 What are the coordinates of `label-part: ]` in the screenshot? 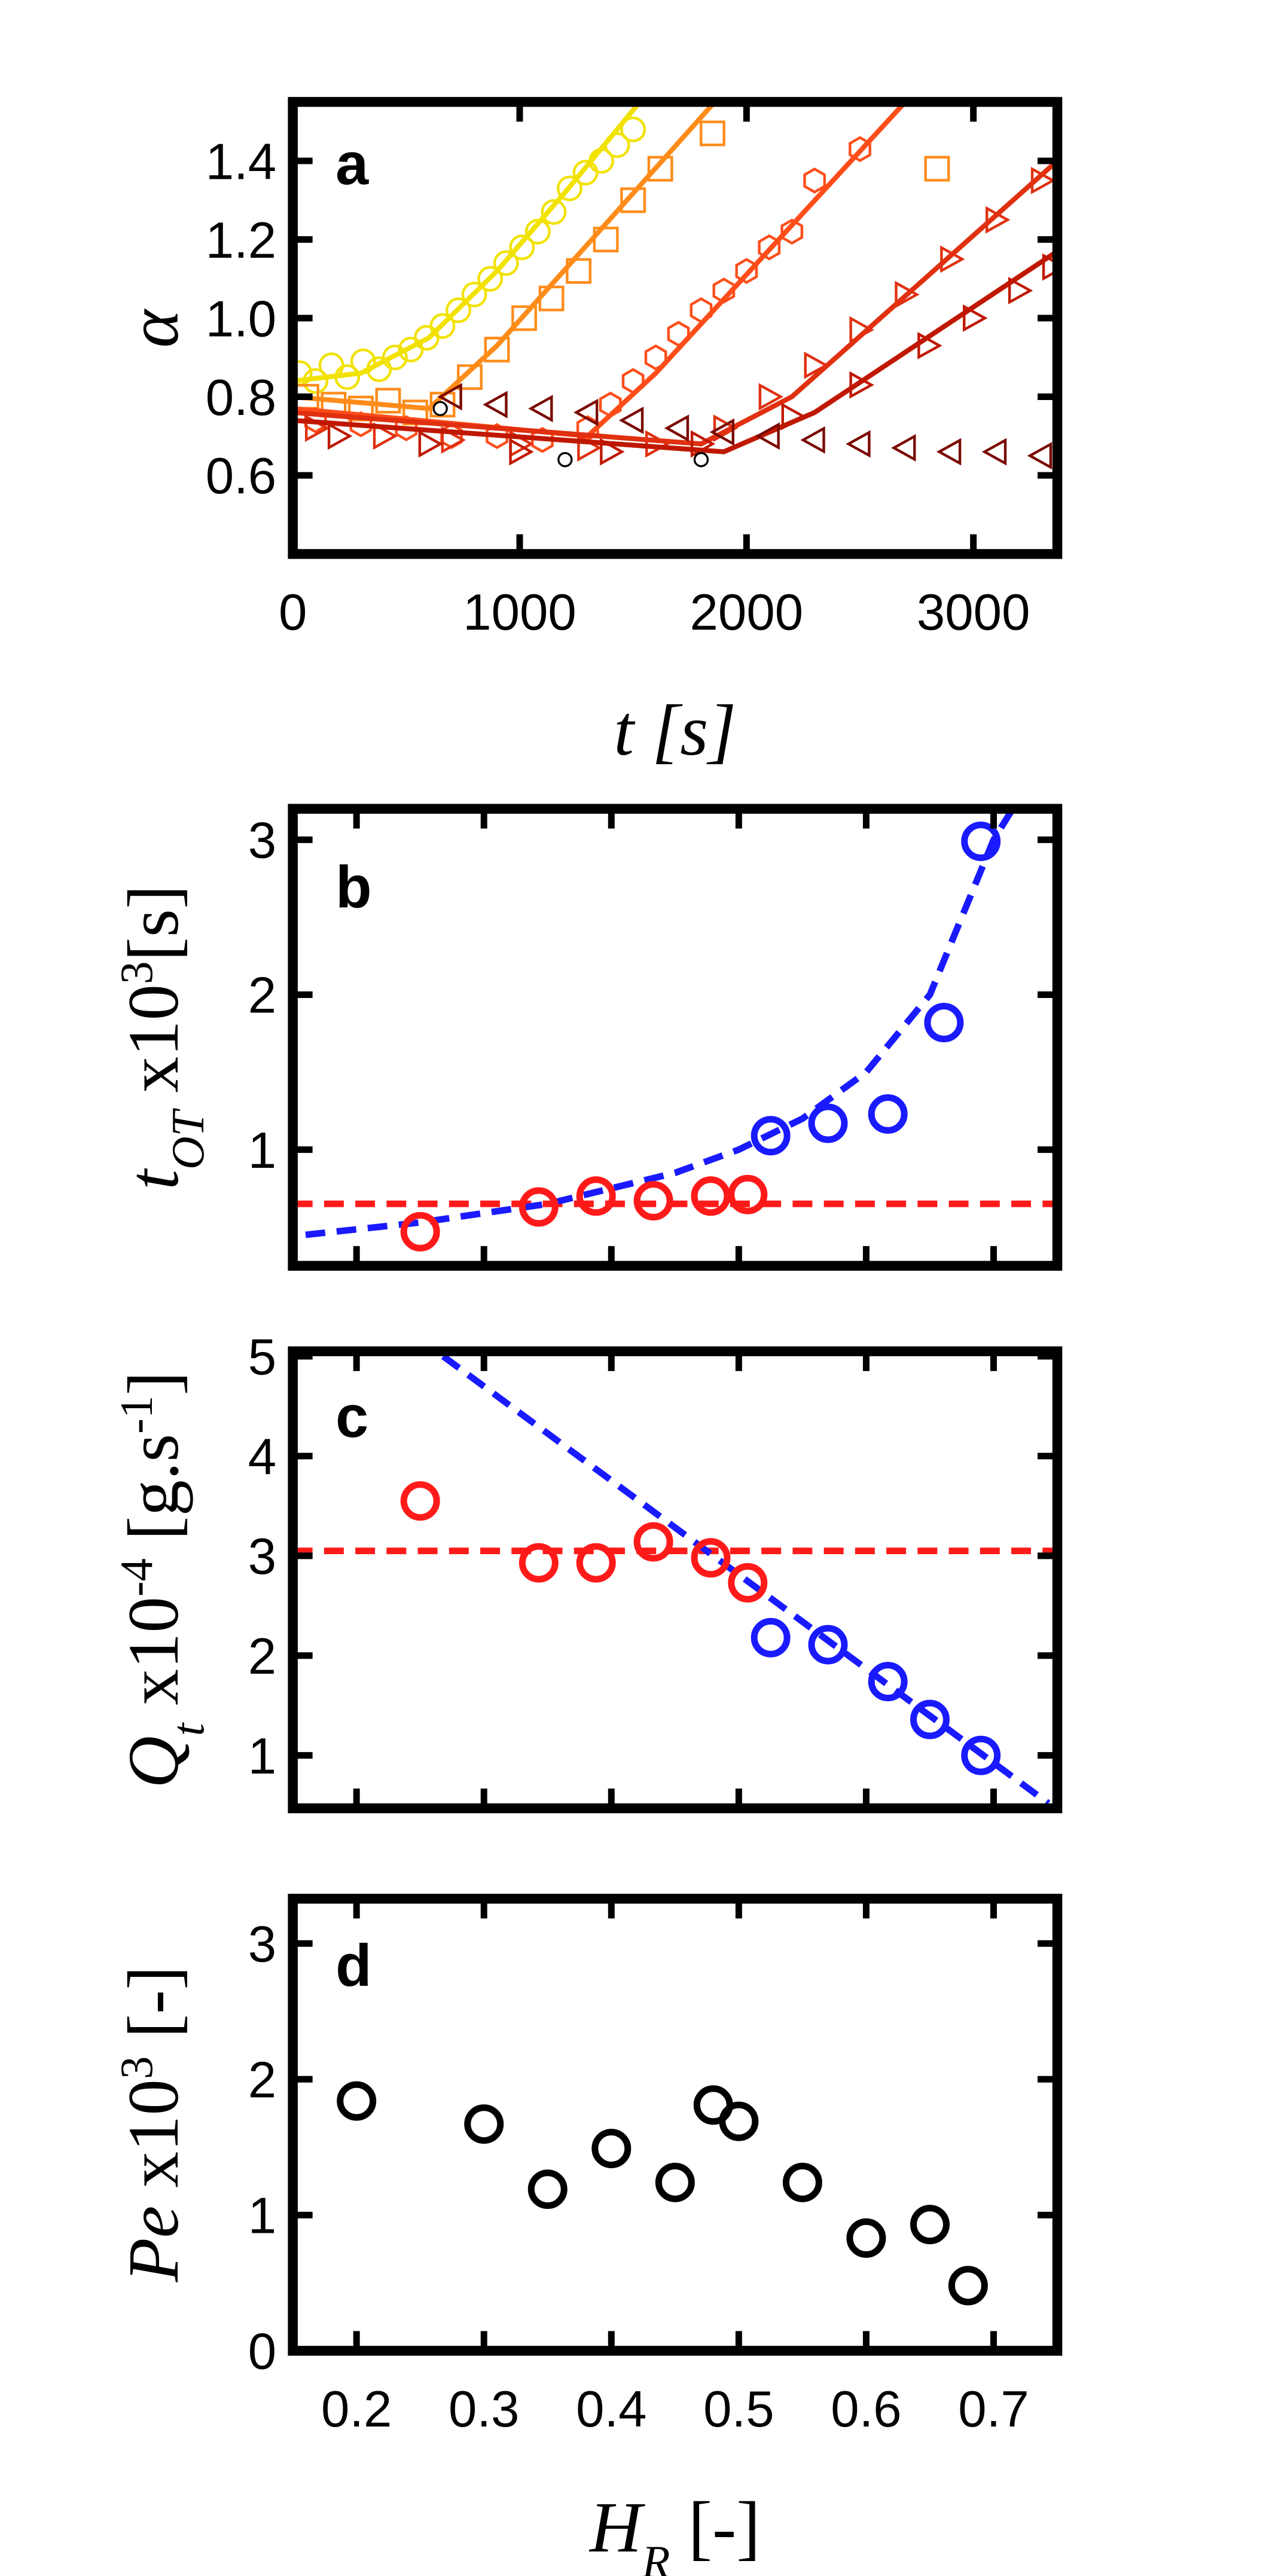 It's located at (154, 1383).